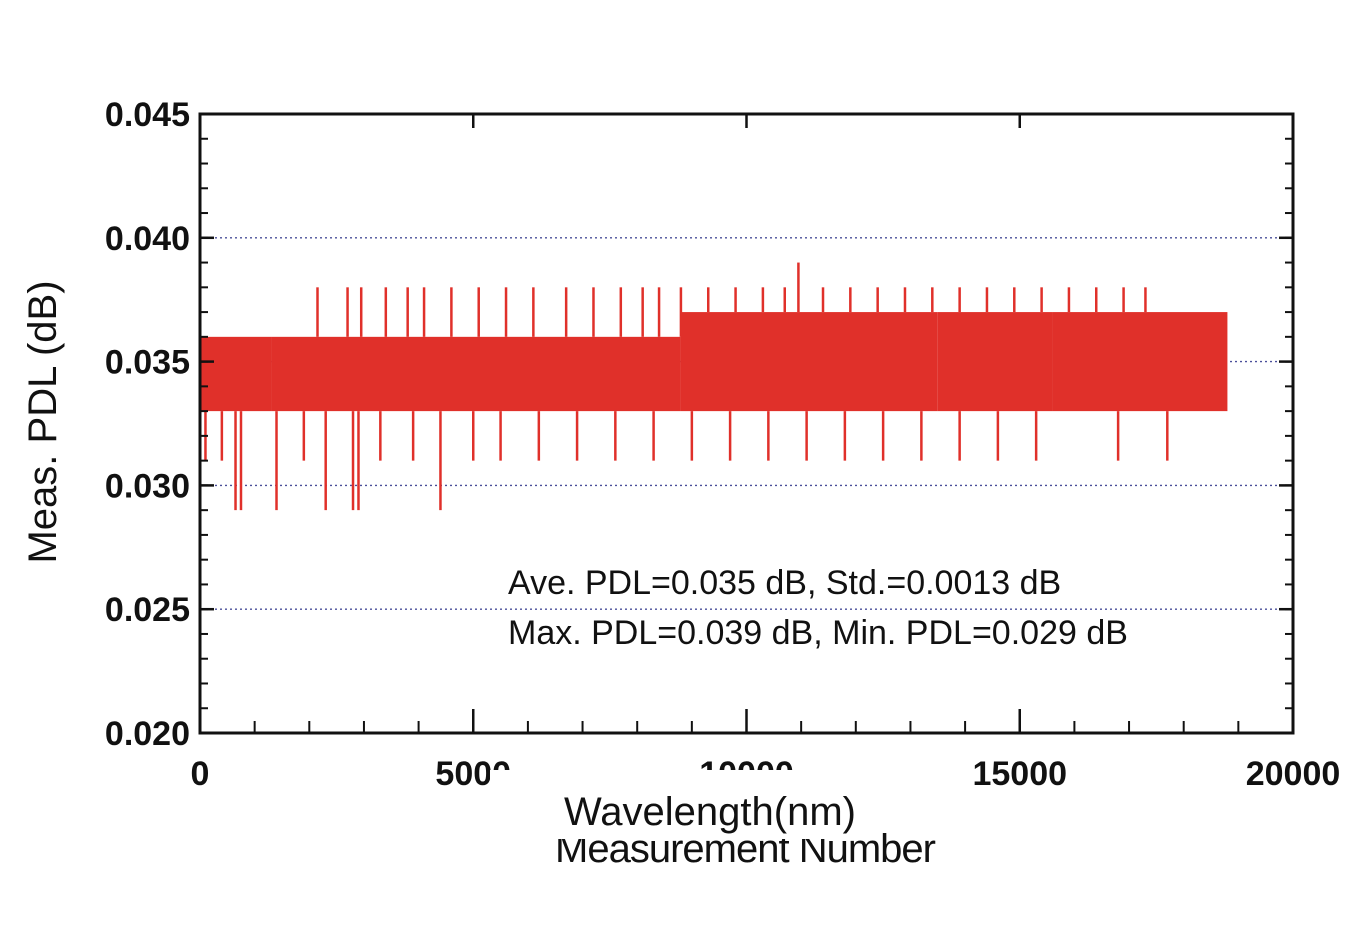  What do you see at coordinates (1293, 774) in the screenshot?
I see `x-tick-label: 20000` at bounding box center [1293, 774].